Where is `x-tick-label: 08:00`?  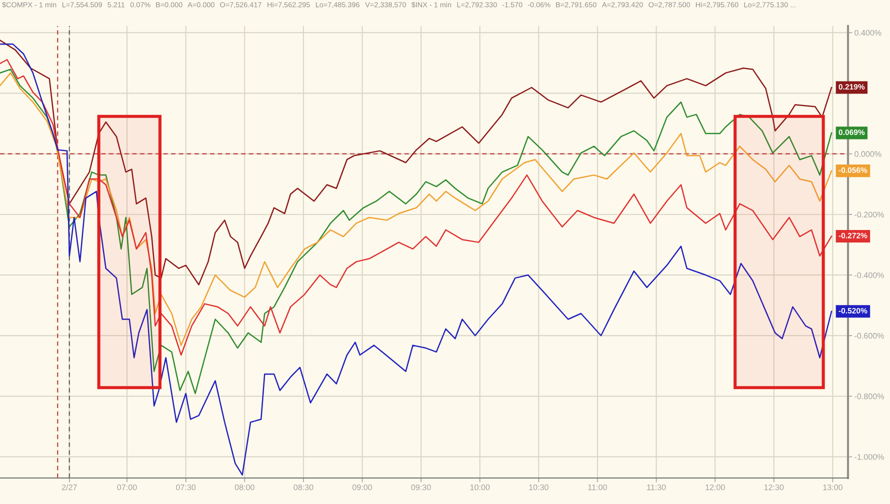
x-tick-label: 08:00 is located at coordinates (244, 487).